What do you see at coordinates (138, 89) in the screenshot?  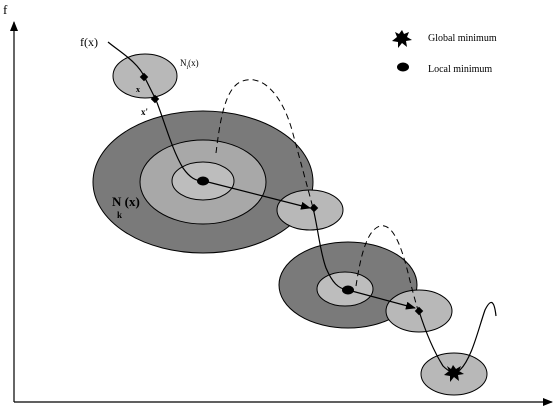 I see `x-label: x` at bounding box center [138, 89].